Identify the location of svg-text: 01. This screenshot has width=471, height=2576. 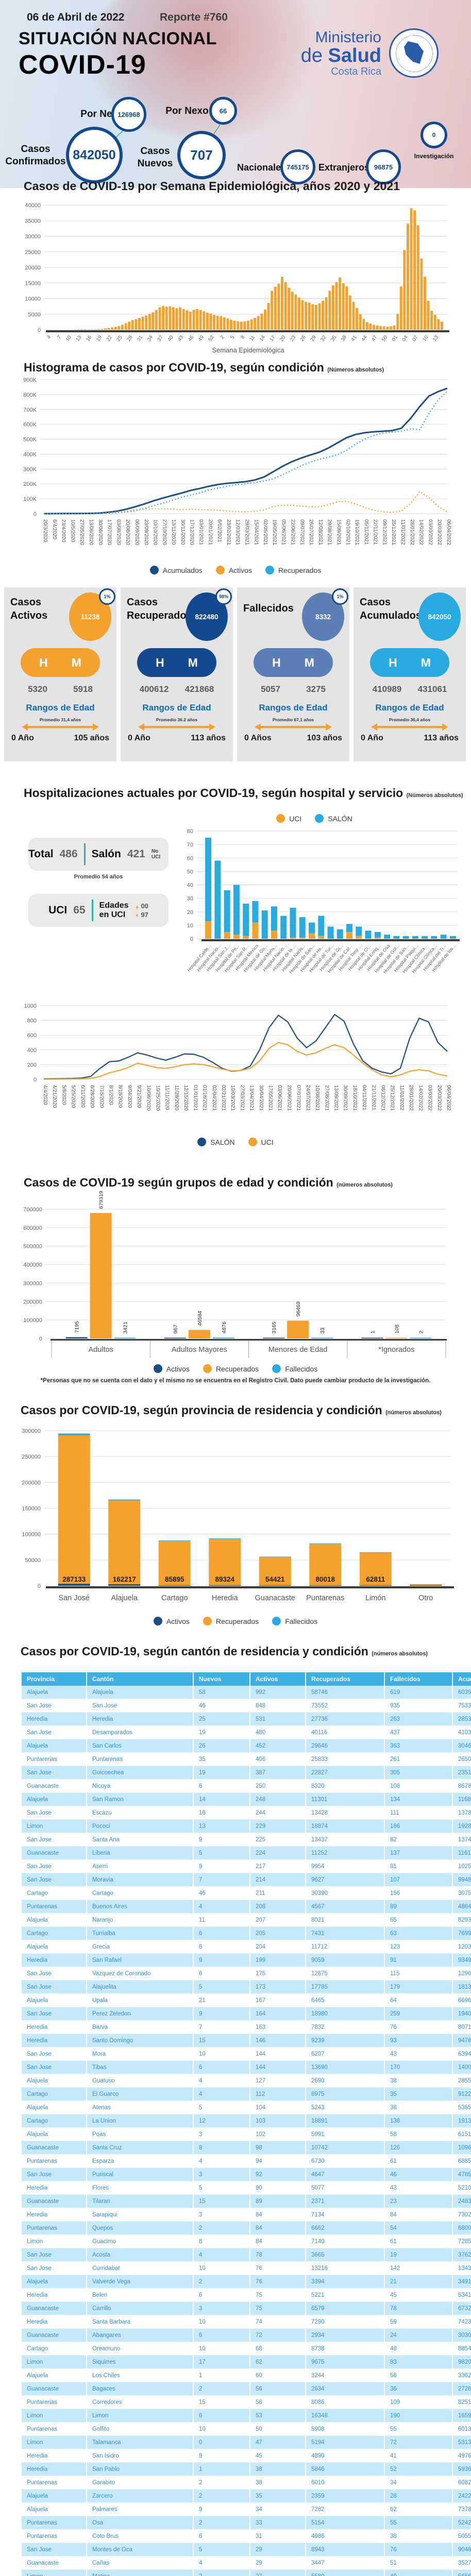
(395, 338).